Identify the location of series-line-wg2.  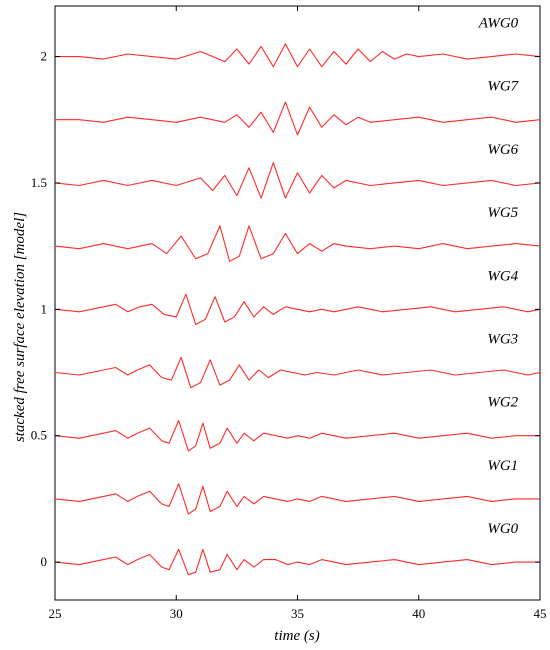
(297, 435).